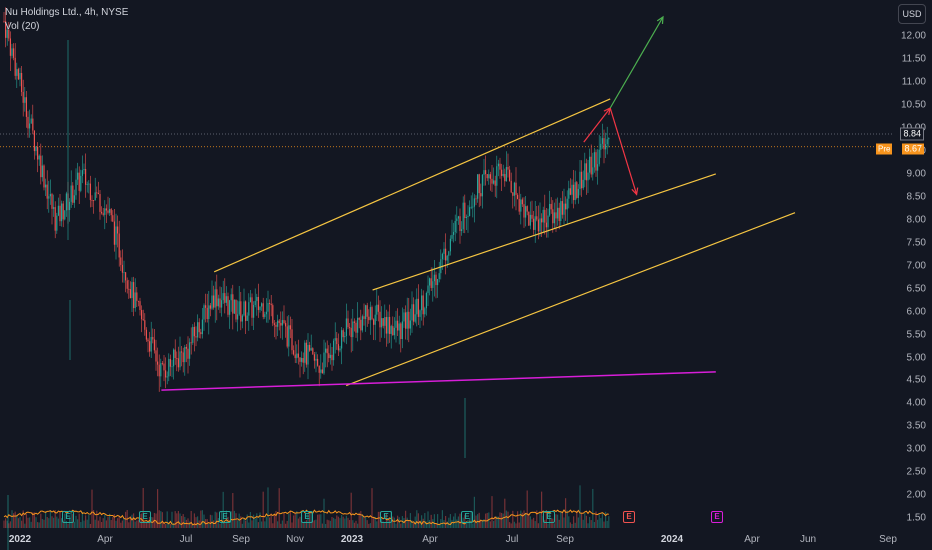 The width and height of the screenshot is (932, 550). I want to click on volume-indicator-label: Vol (20), so click(22, 26).